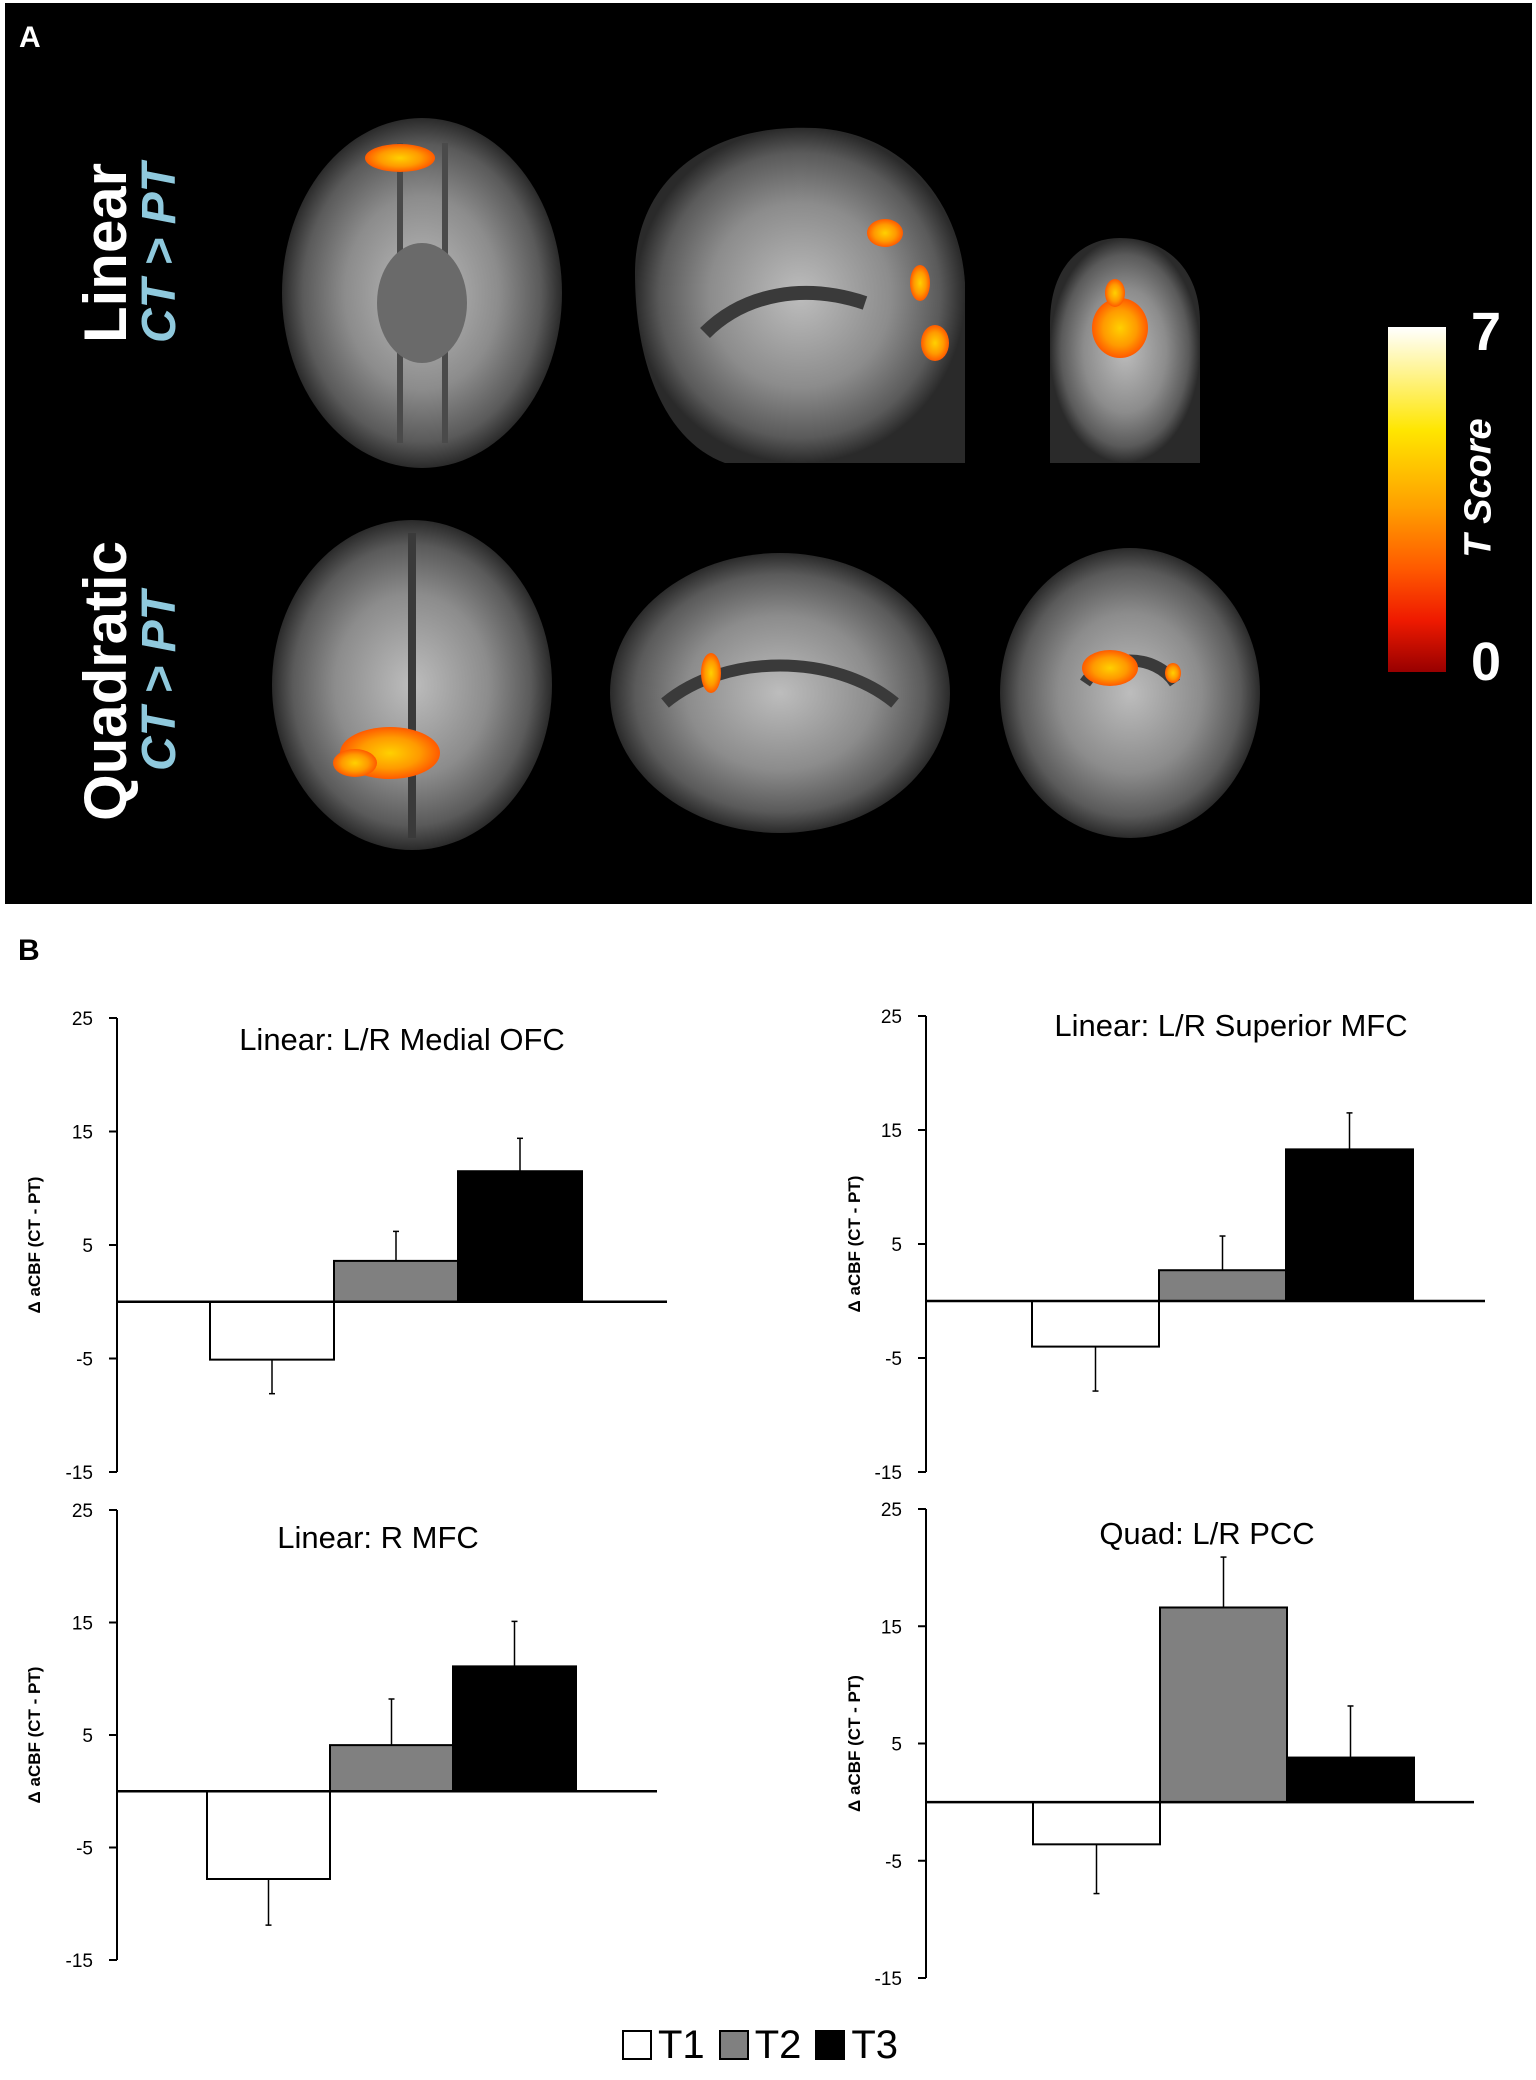 The image size is (1536, 2080). I want to click on chart-title: Linear: L/R Superior MFC, so click(1230, 1025).